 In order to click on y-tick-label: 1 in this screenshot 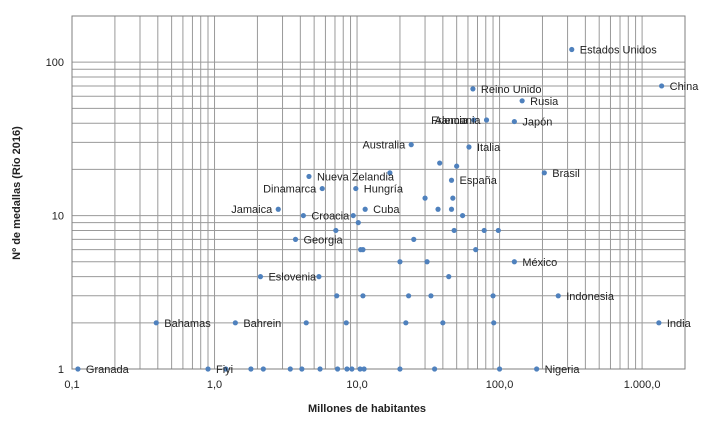, I will do `click(61, 370)`.